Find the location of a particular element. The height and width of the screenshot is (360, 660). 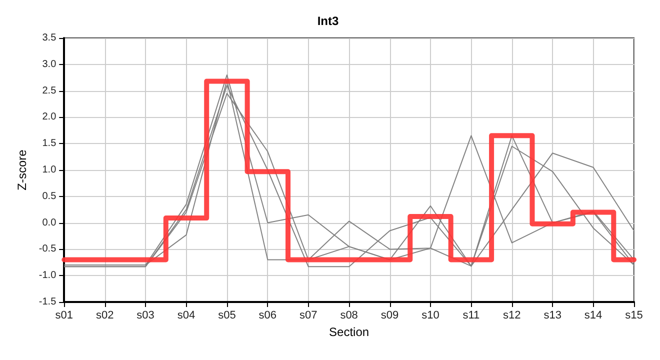

x-tick-label: s03 is located at coordinates (145, 316).